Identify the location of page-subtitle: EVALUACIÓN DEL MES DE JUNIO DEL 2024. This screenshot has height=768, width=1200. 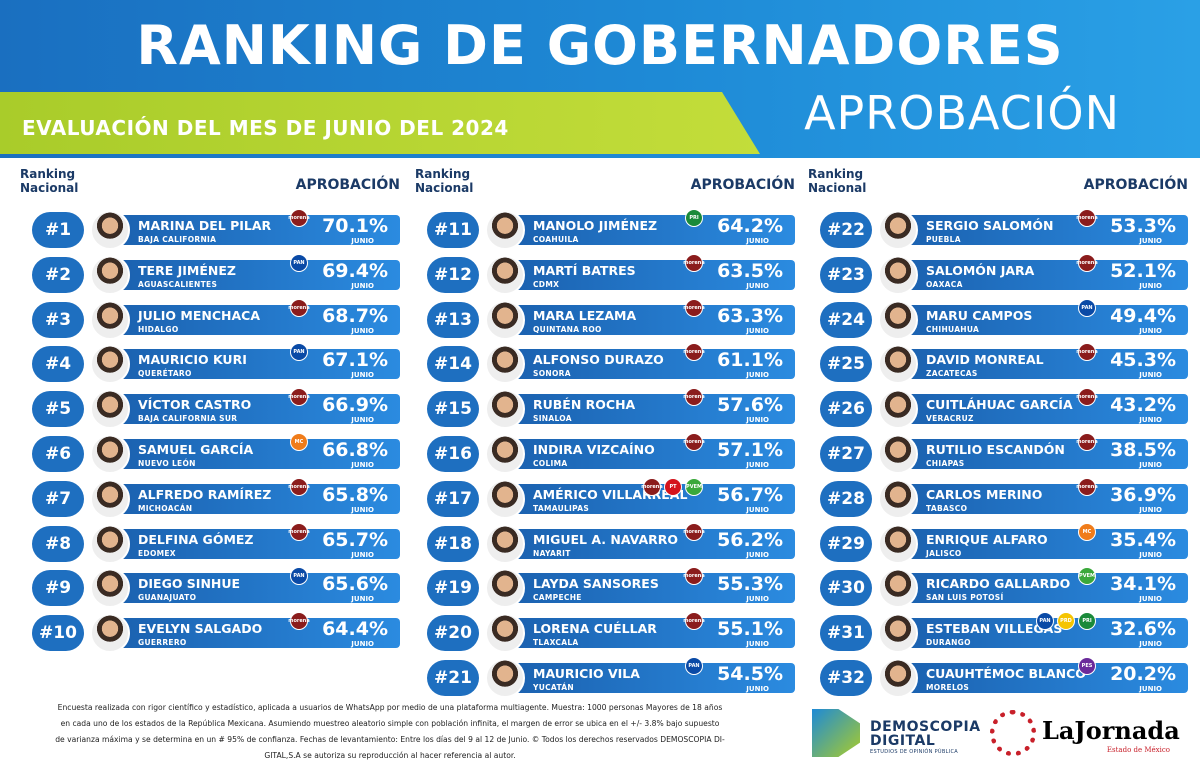
(265, 128).